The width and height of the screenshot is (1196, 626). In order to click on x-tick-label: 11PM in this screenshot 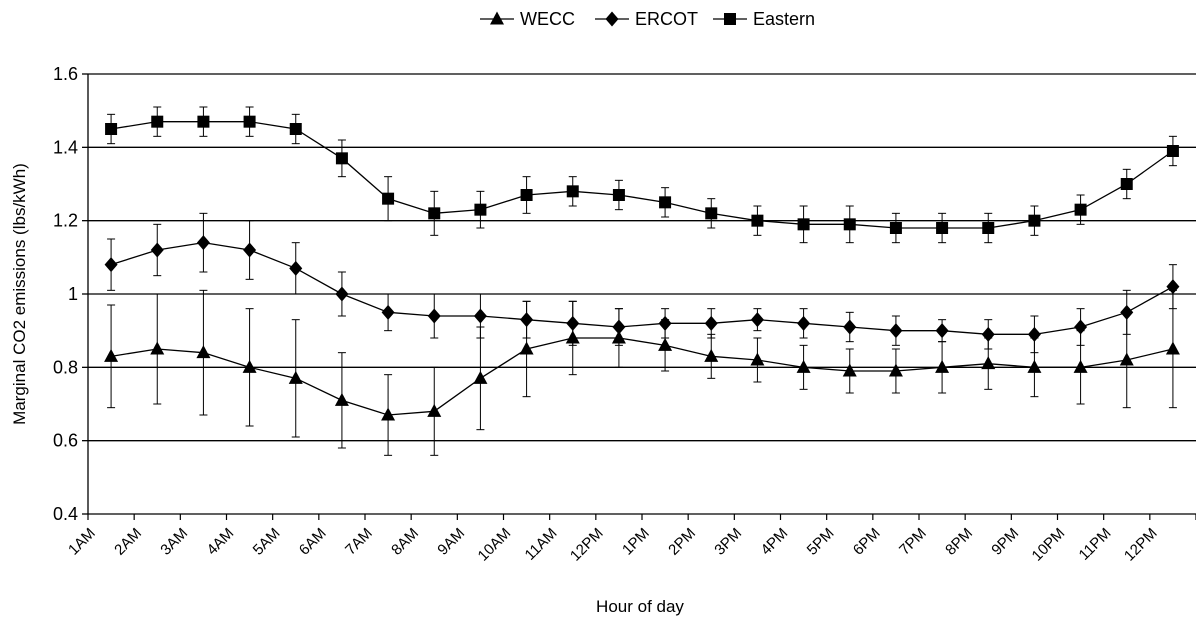, I will do `click(1095, 544)`.